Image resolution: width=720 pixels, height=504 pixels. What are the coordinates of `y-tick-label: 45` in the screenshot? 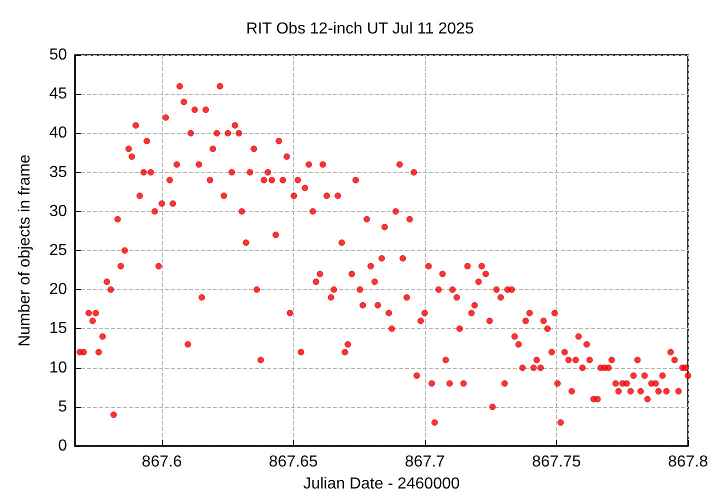 It's located at (58, 94).